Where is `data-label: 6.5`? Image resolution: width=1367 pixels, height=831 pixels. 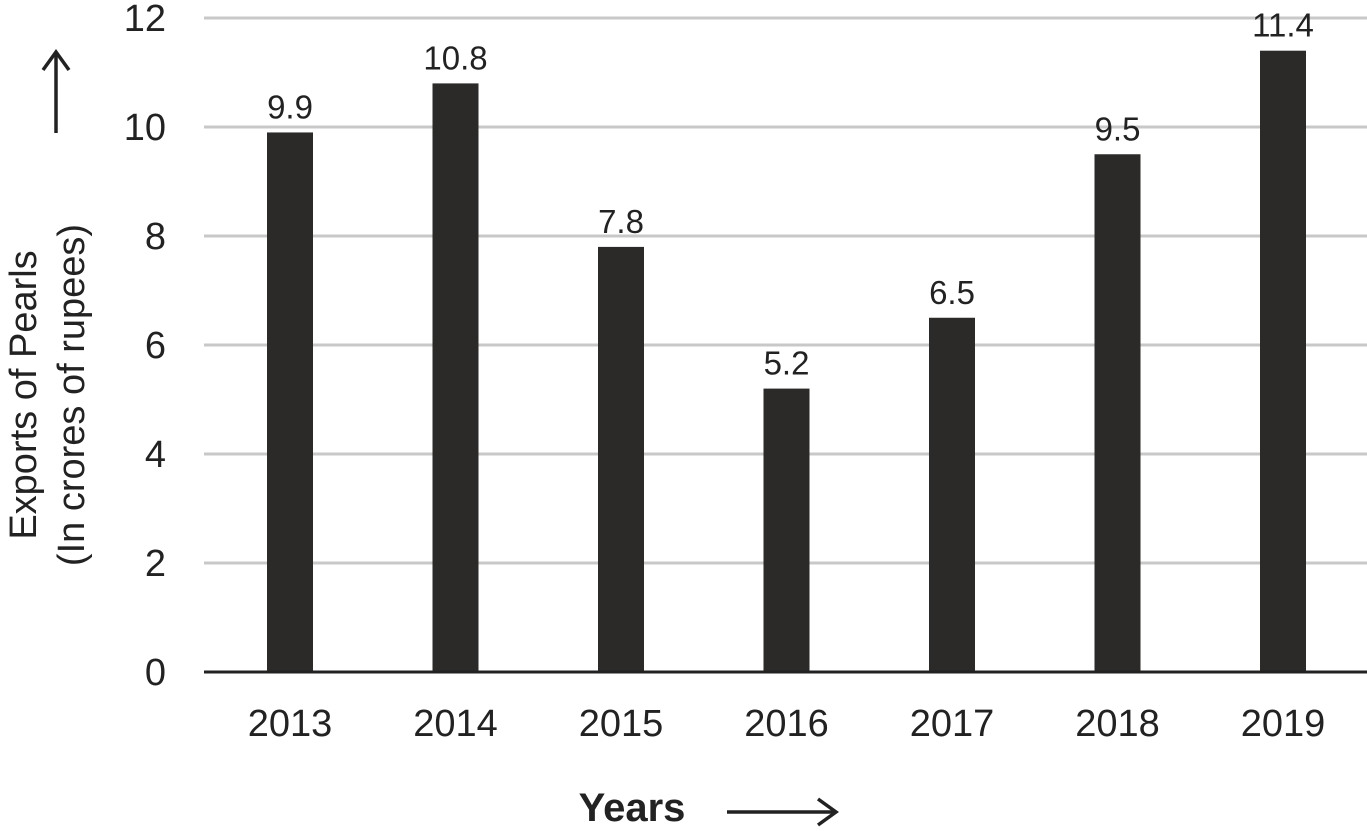 data-label: 6.5 is located at coordinates (952, 292).